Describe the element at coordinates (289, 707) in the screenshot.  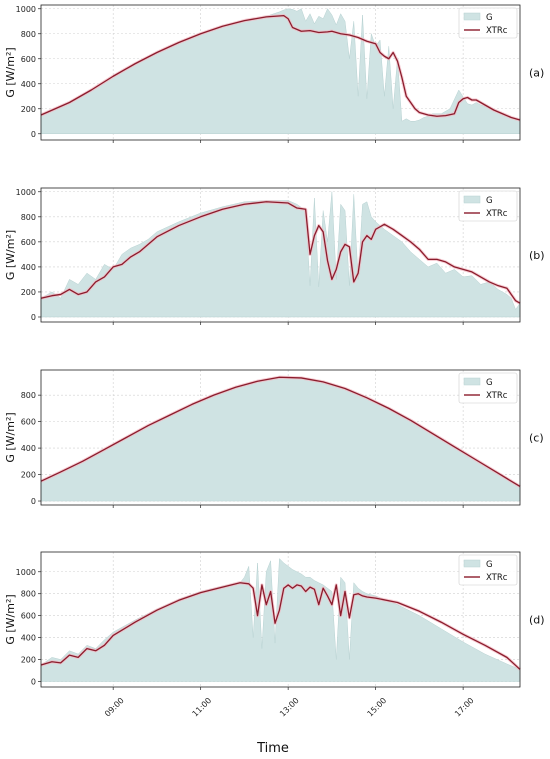
I see `x-tick-label: 13:00` at that location.